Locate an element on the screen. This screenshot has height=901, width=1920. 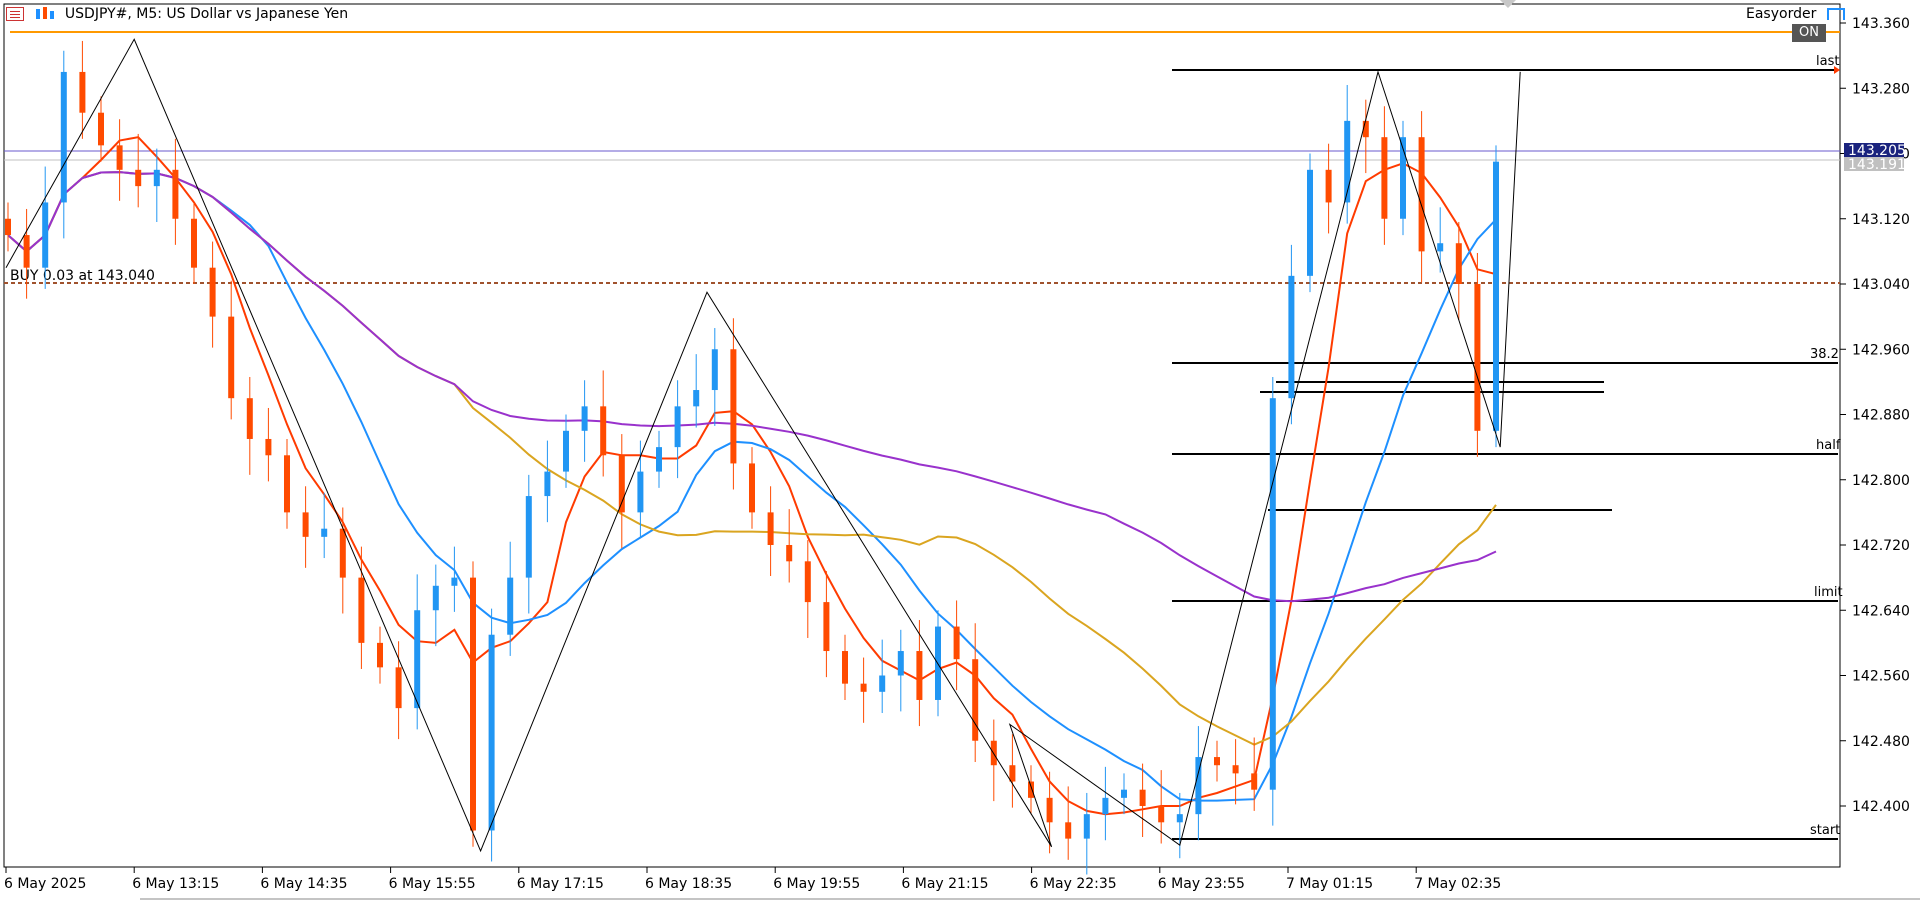
y-tick-label: 142.880 is located at coordinates (1881, 416).